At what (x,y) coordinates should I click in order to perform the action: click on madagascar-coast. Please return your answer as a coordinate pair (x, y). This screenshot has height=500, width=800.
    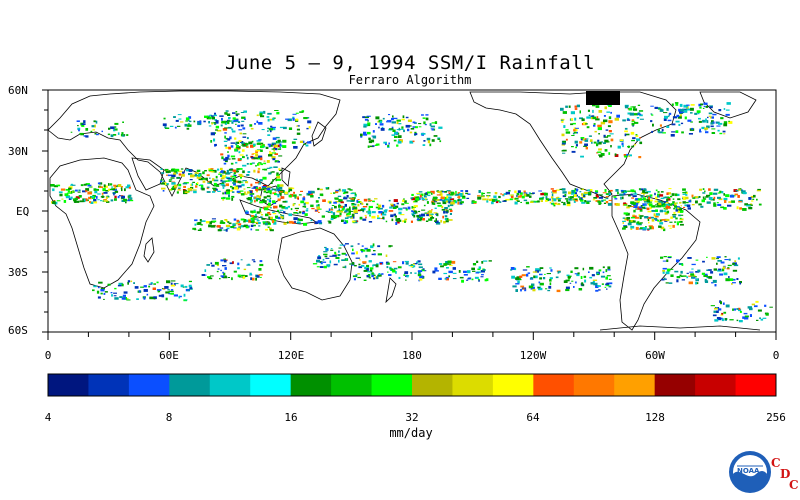
    Looking at the image, I should click on (149, 250).